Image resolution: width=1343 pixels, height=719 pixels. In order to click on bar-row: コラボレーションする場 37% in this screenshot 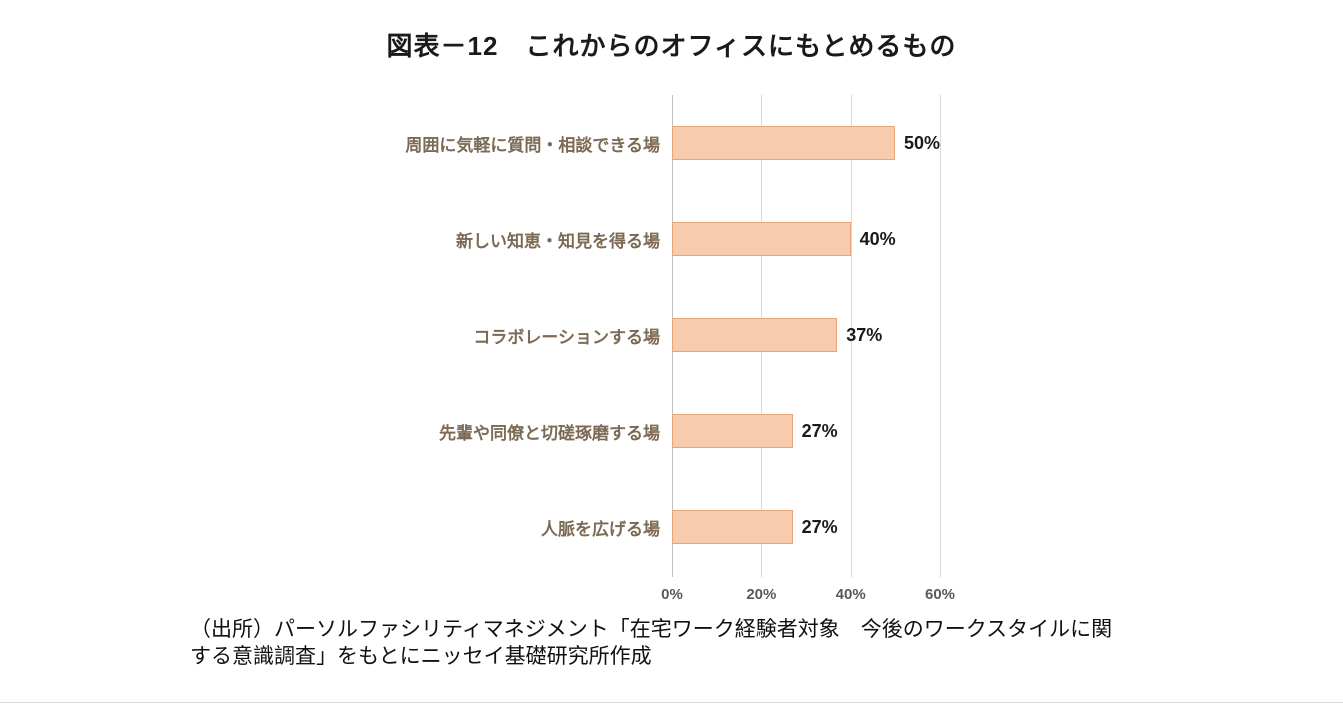, I will do `click(671, 335)`.